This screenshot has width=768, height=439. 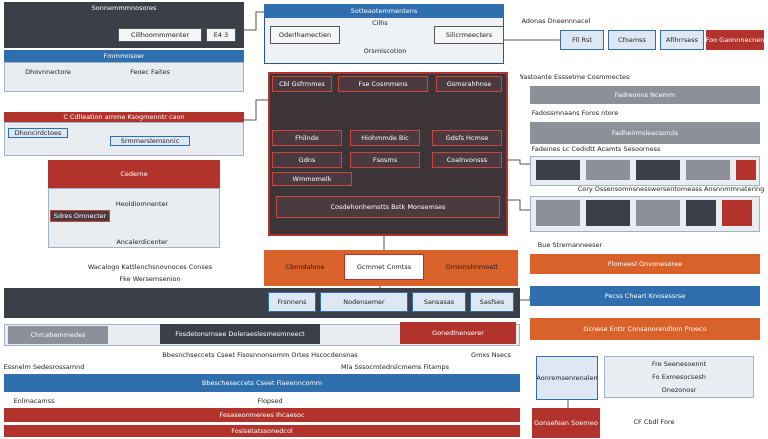 I want to click on node-label: Cederne, so click(x=134, y=174).